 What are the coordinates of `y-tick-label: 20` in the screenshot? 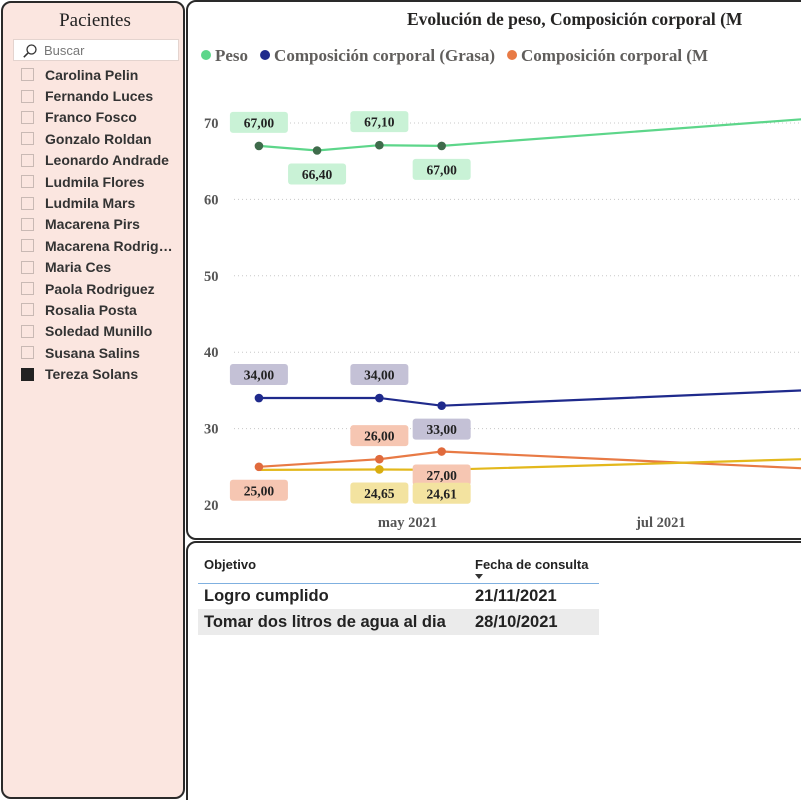 It's located at (211, 506).